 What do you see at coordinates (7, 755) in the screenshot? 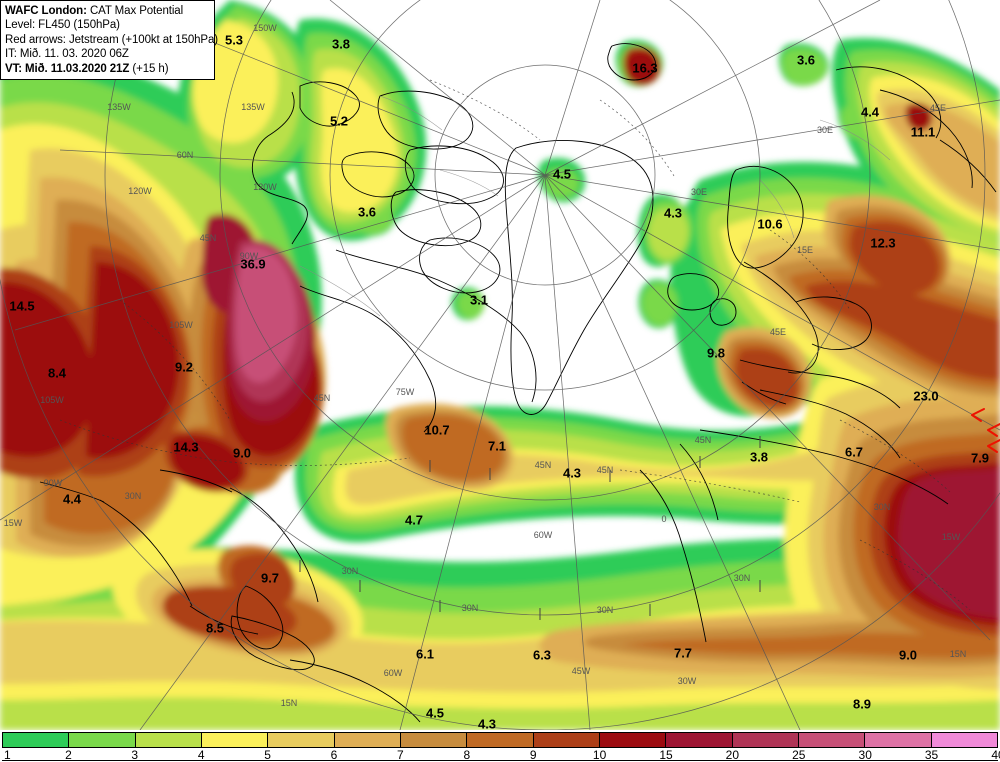
I see `colorbar-tick: 1` at bounding box center [7, 755].